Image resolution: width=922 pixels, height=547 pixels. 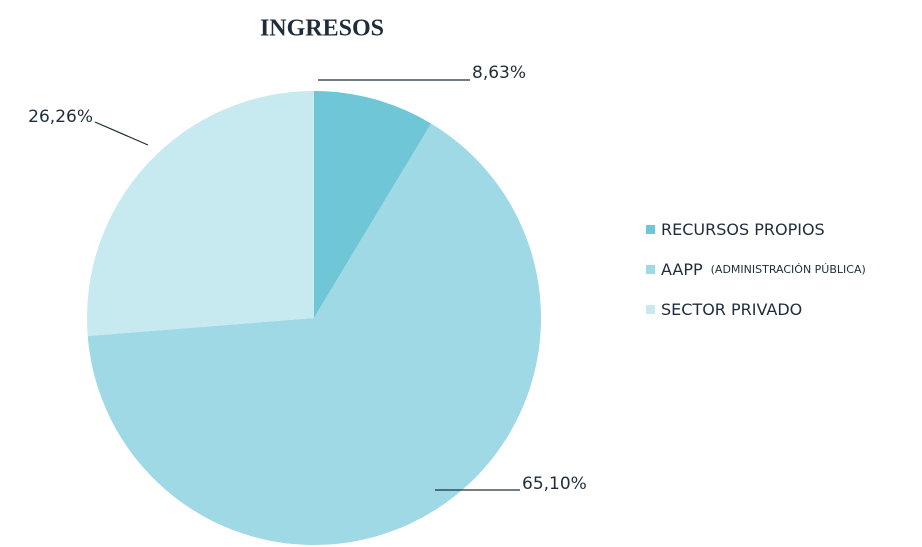 What do you see at coordinates (682, 269) in the screenshot?
I see `legend-name: AAPP` at bounding box center [682, 269].